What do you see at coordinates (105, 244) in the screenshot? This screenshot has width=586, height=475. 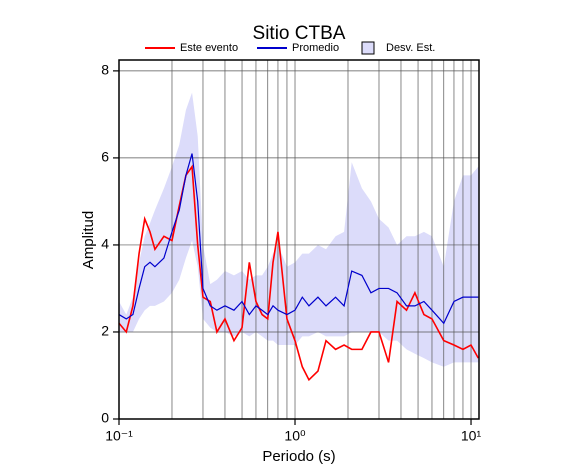 I see `y-tick-label: 4` at bounding box center [105, 244].